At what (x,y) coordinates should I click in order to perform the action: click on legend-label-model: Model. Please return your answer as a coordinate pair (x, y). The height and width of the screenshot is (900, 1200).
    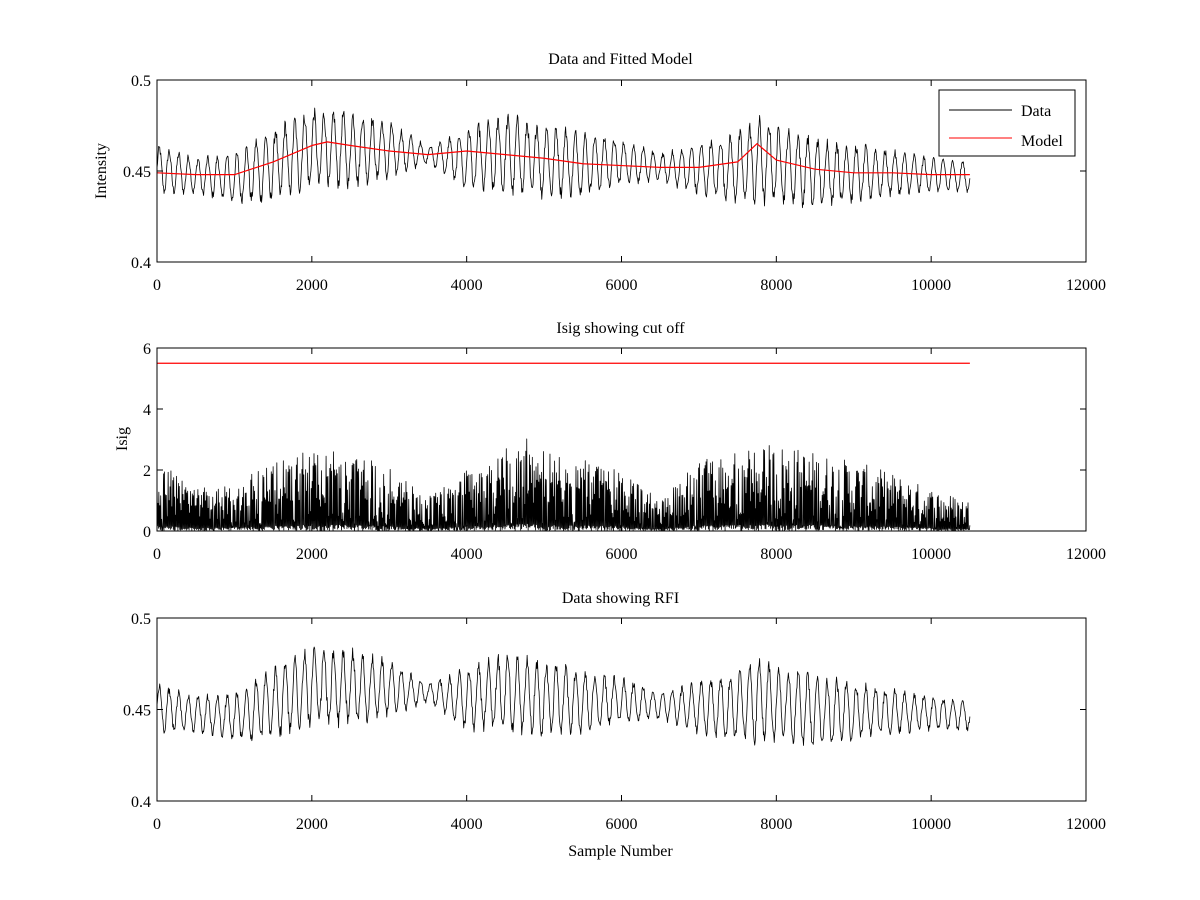
    Looking at the image, I should click on (1042, 141).